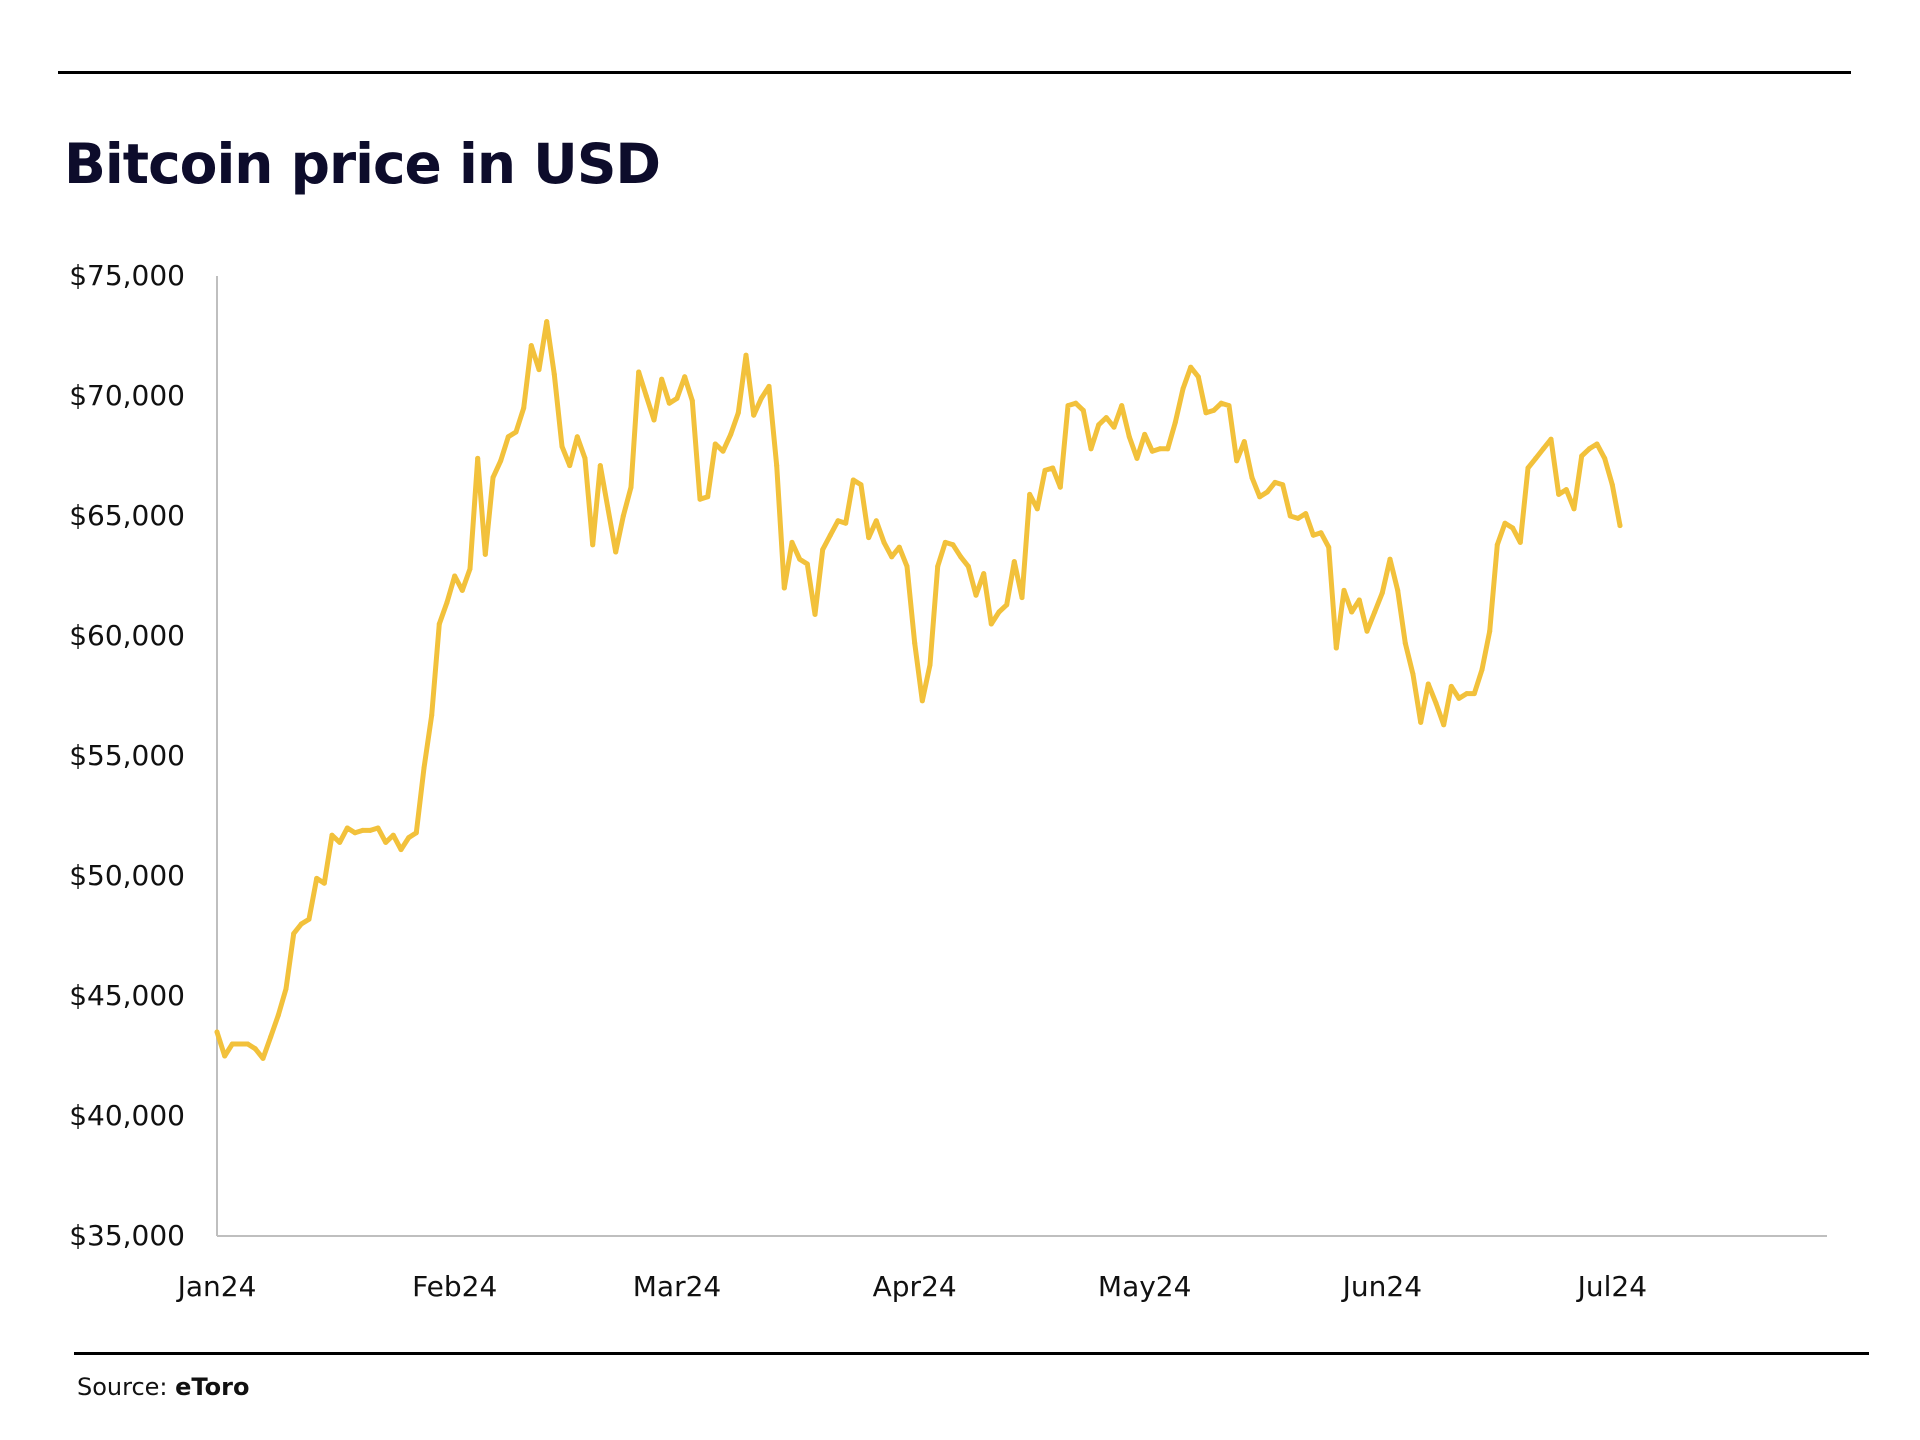  Describe the element at coordinates (1611, 1286) in the screenshot. I see `x-tick-label: Jul24` at that location.